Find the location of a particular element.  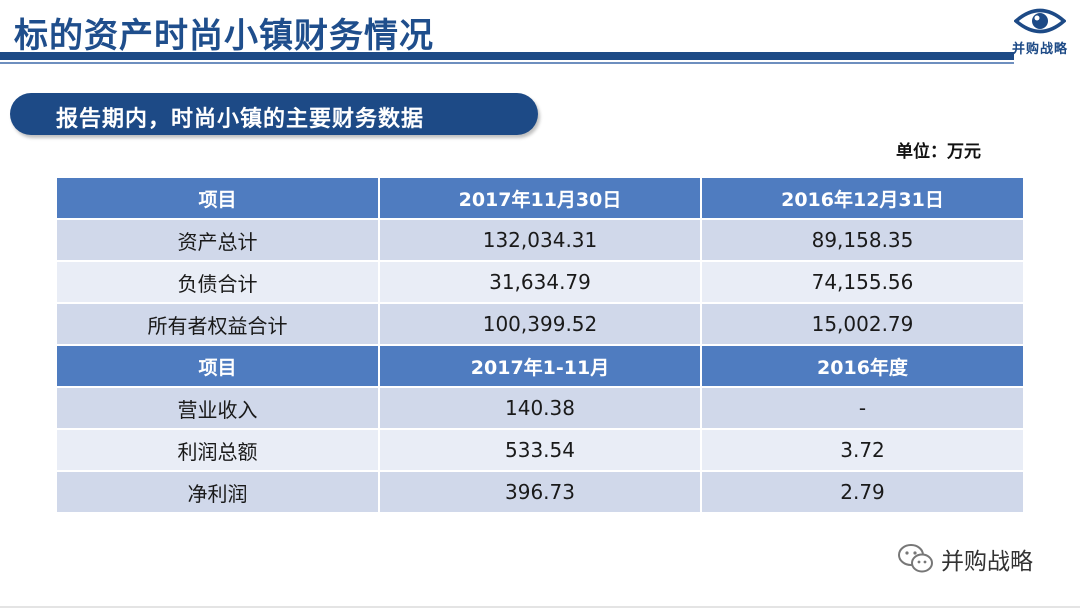

value-cell: 140.38 is located at coordinates (540, 408).